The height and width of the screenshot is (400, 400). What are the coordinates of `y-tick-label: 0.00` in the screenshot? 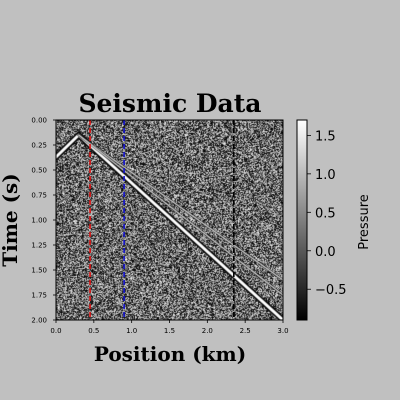 It's located at (39, 121).